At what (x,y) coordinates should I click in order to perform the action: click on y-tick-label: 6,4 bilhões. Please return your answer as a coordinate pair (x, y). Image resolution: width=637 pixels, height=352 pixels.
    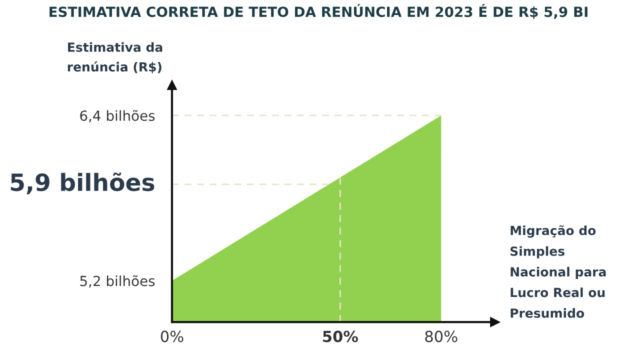
    Looking at the image, I should click on (117, 116).